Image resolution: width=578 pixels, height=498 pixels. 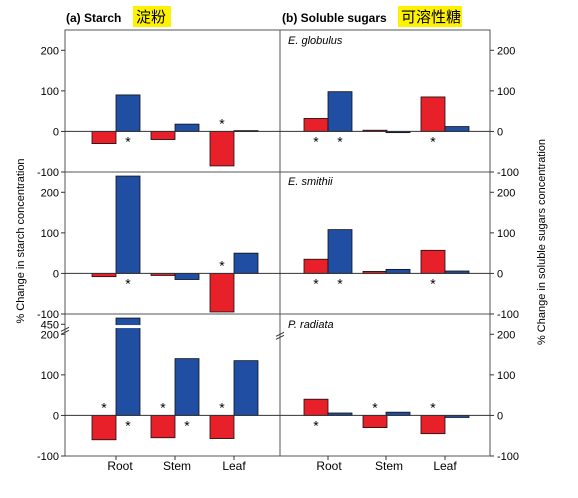 What do you see at coordinates (334, 18) in the screenshot?
I see `sugars-panel-title: (b) Soluble sugars` at bounding box center [334, 18].